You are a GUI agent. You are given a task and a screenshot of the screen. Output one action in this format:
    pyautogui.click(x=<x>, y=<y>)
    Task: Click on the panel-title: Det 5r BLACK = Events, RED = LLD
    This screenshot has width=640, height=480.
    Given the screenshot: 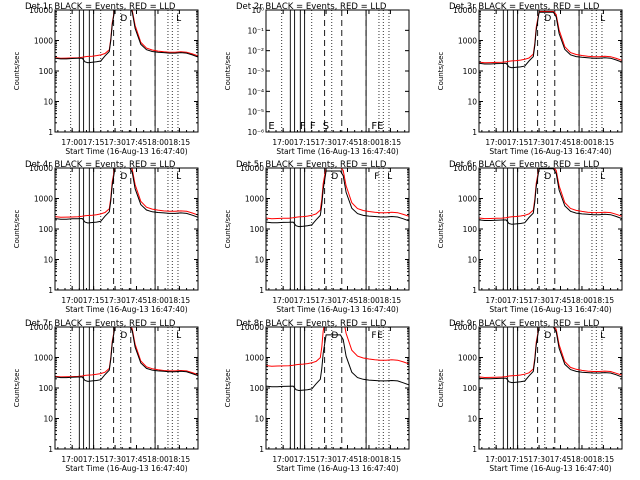 What is the action you would take?
    pyautogui.click(x=311, y=165)
    